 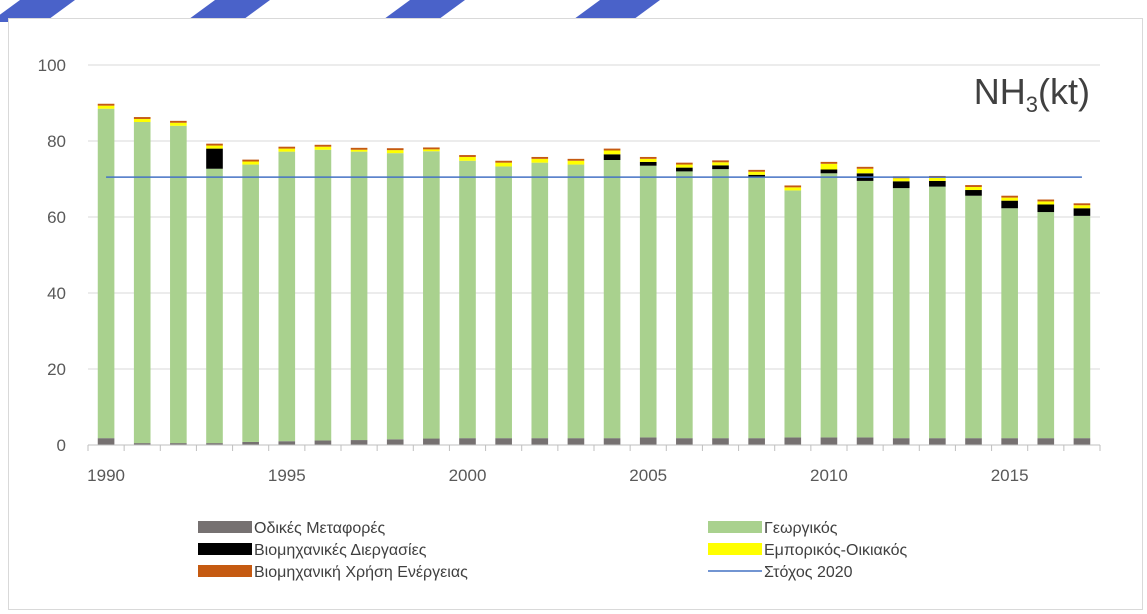 What do you see at coordinates (340, 550) in the screenshot?
I see `legend-label: Βιομηχανικές Διεργασίες` at bounding box center [340, 550].